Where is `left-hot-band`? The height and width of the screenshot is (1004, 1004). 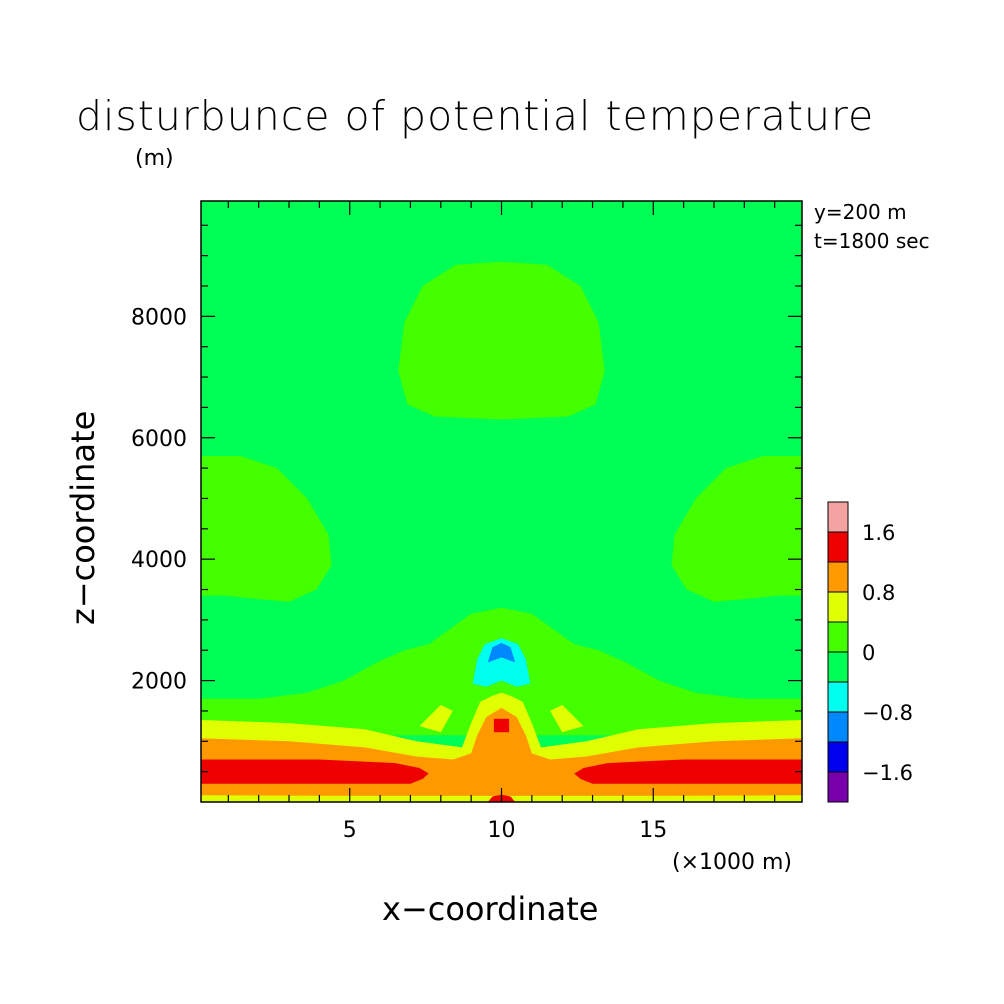
left-hot-band is located at coordinates (315, 771).